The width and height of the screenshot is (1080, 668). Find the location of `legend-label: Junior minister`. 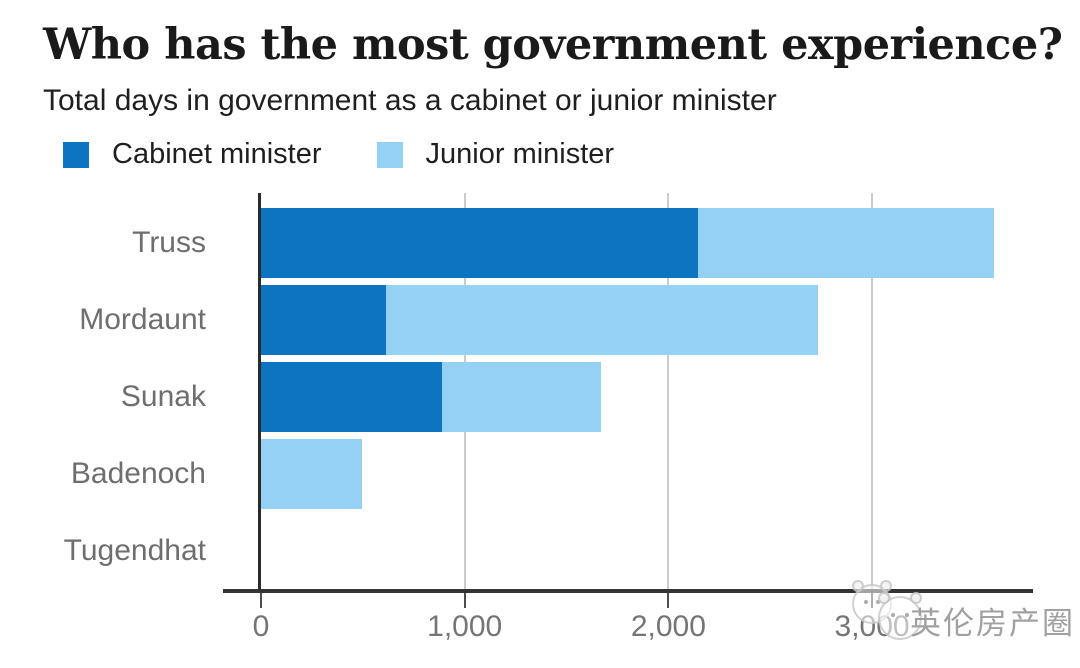

legend-label: Junior minister is located at coordinates (520, 154).